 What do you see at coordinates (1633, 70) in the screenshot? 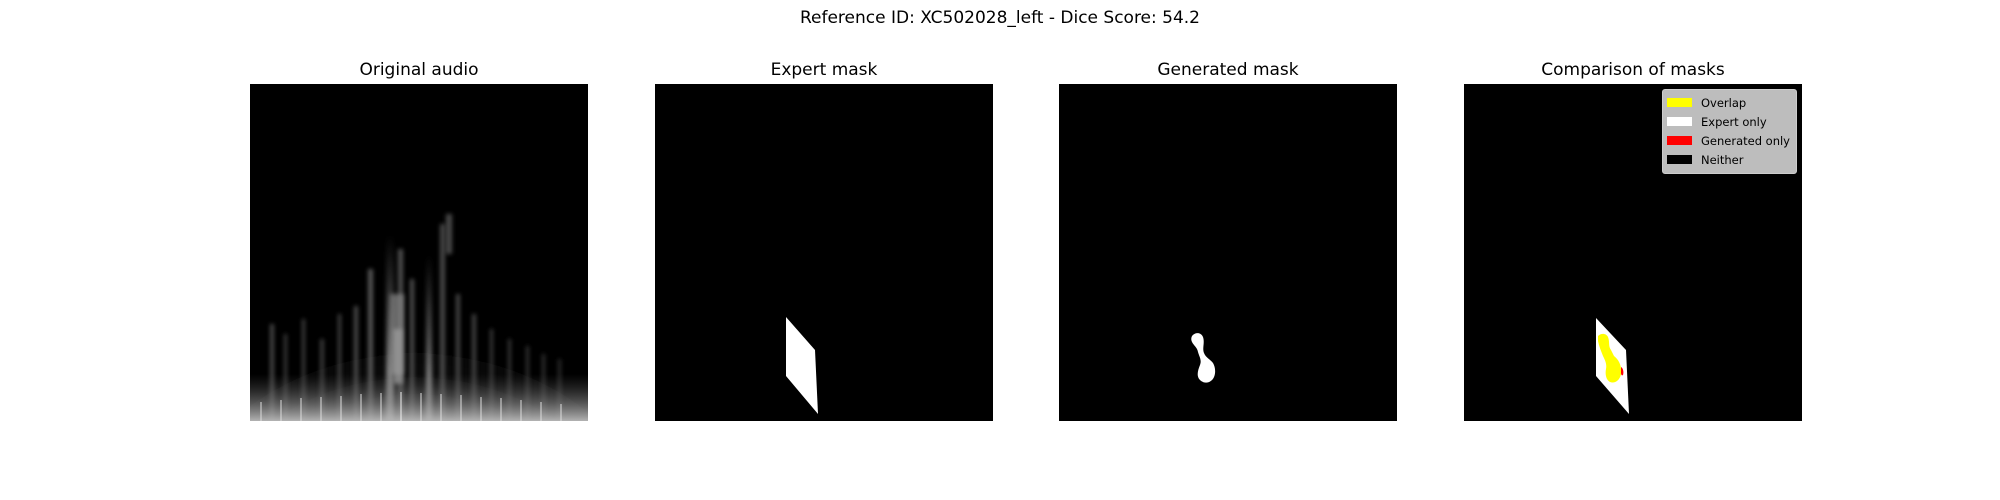
I see `panel-title-comparison: Comparison of masks` at bounding box center [1633, 70].